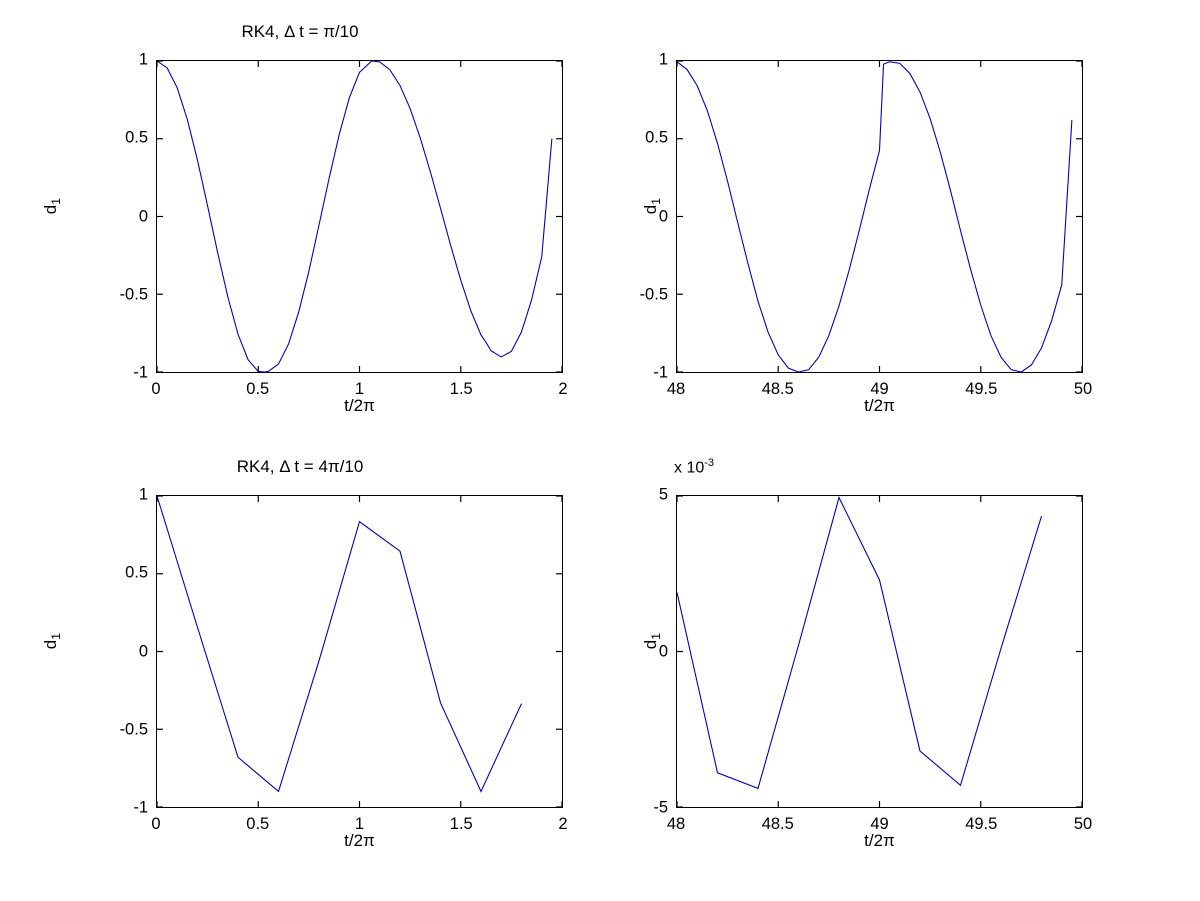 Image resolution: width=1200 pixels, height=901 pixels. I want to click on plot-area-top-right, so click(879, 216).